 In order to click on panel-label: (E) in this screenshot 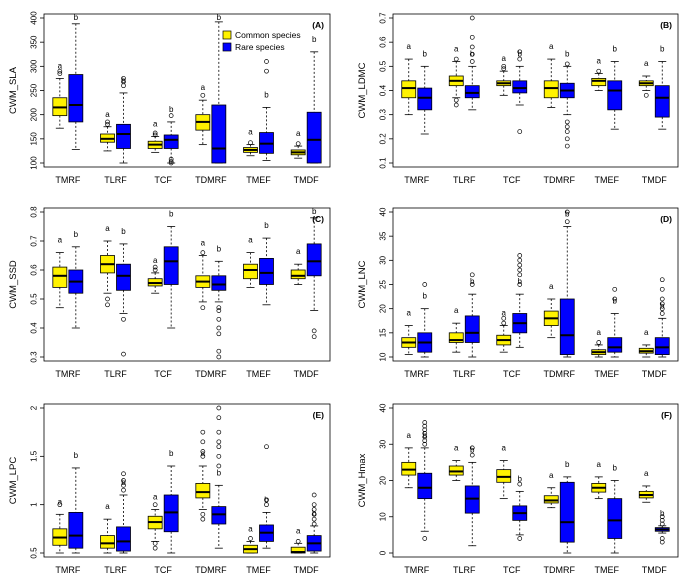, I will do `click(319, 415)`.